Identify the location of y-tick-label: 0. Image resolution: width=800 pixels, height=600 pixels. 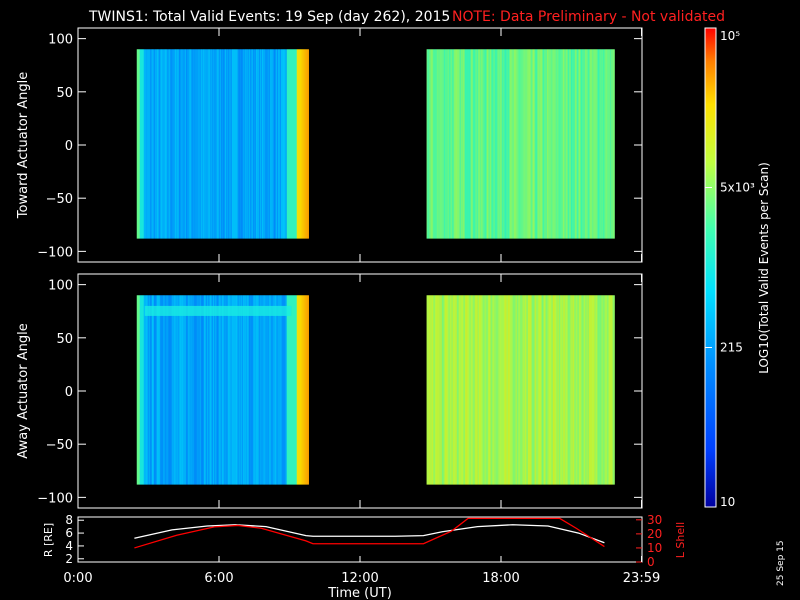
(69, 392).